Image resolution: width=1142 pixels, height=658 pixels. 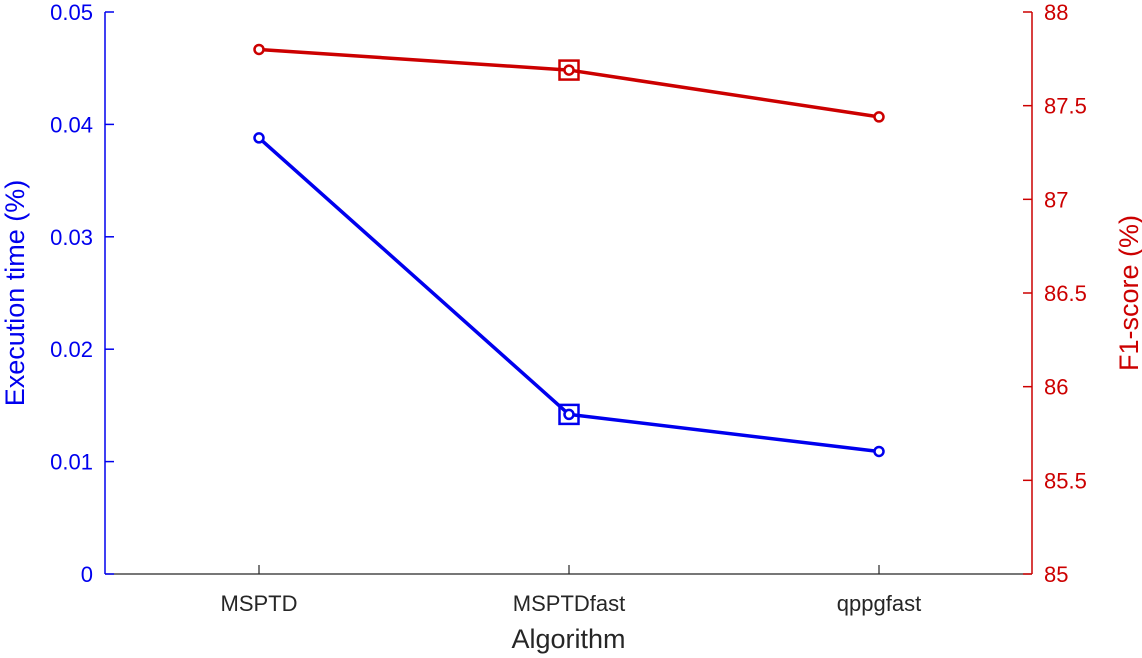 I want to click on right-y-tick-label: 87.5, so click(x=1065, y=106).